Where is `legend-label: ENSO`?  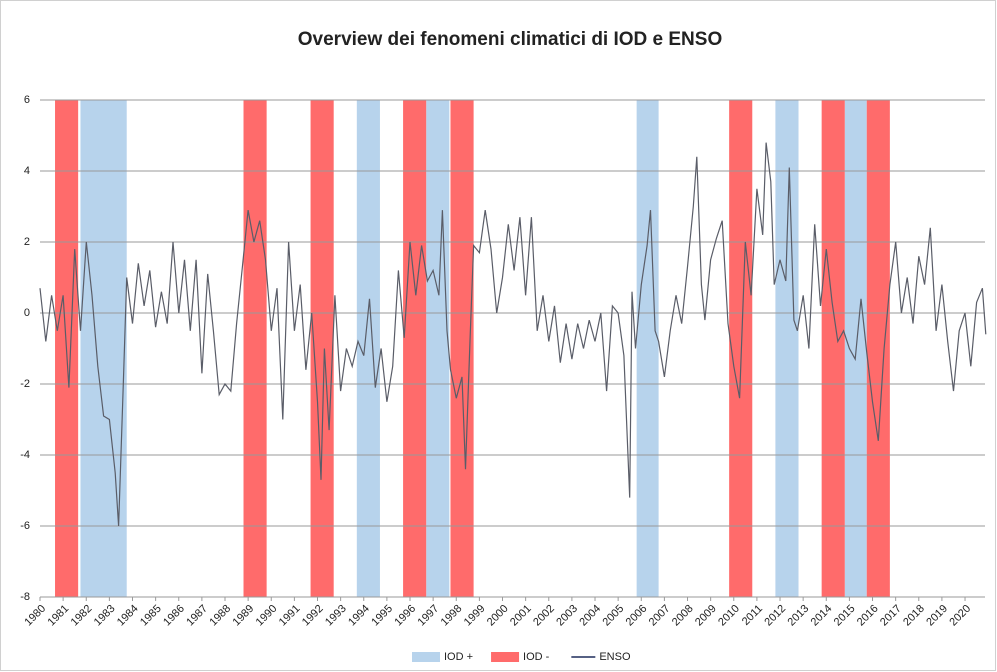 legend-label: ENSO is located at coordinates (615, 657).